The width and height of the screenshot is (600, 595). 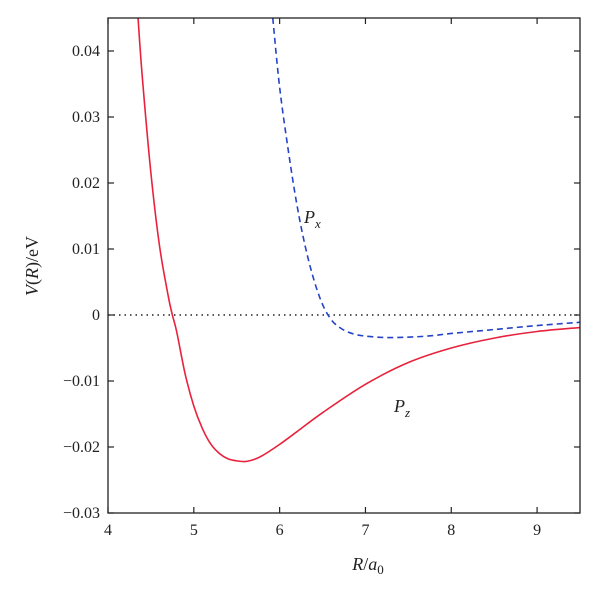 What do you see at coordinates (86, 249) in the screenshot?
I see `y-tick-label: 0.01` at bounding box center [86, 249].